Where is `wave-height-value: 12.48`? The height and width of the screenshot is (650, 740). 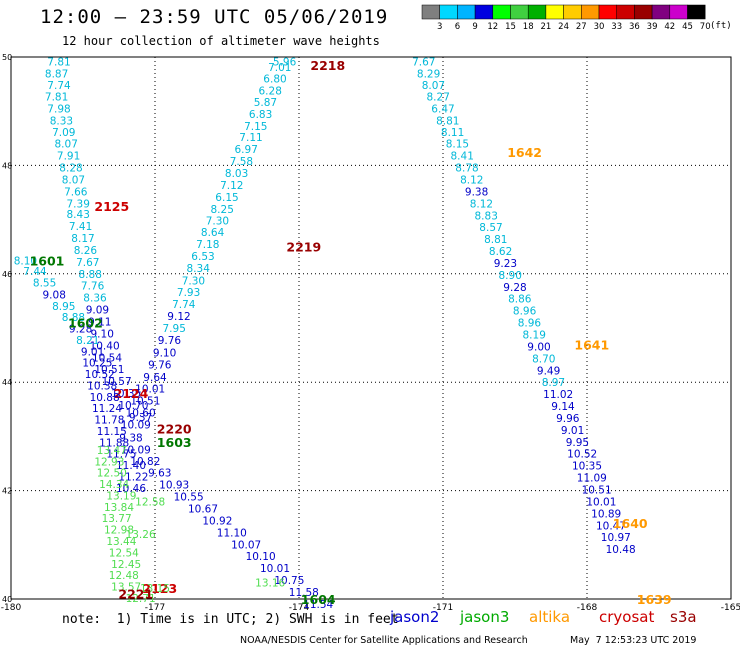 wave-height-value: 12.48 is located at coordinates (124, 576).